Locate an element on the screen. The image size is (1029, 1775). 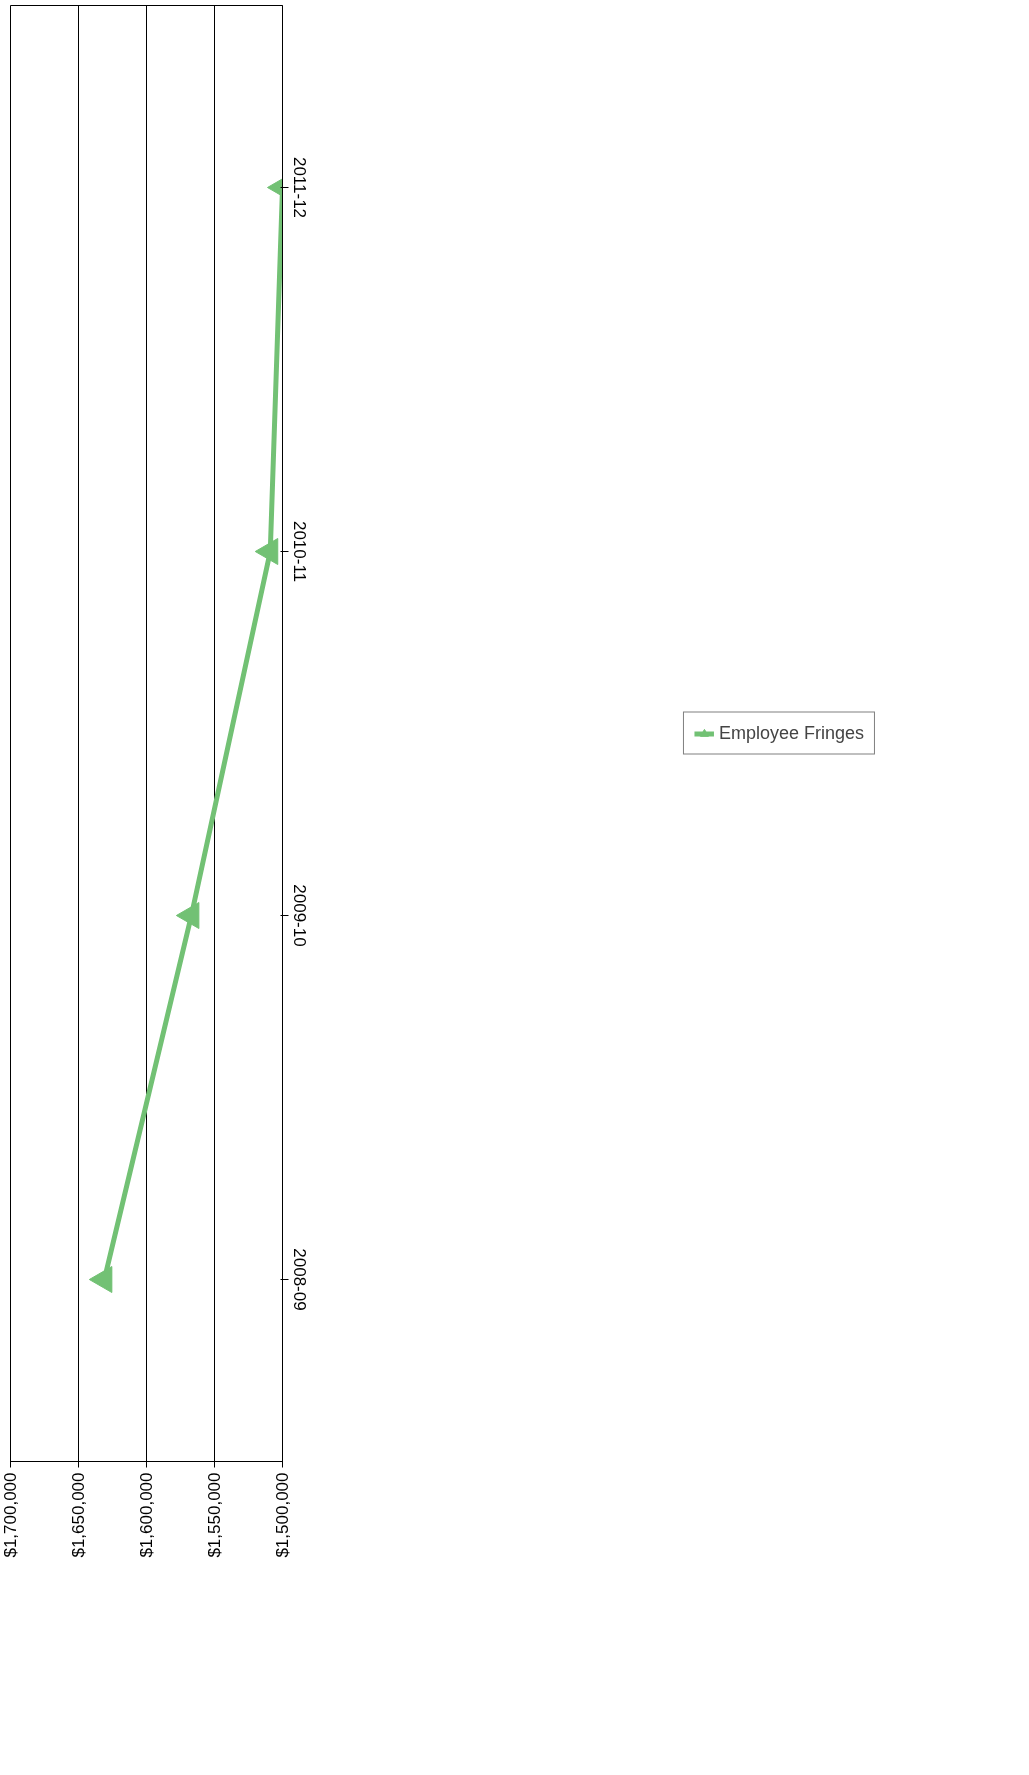
y-tick-label: 2010-11 is located at coordinates (299, 551).